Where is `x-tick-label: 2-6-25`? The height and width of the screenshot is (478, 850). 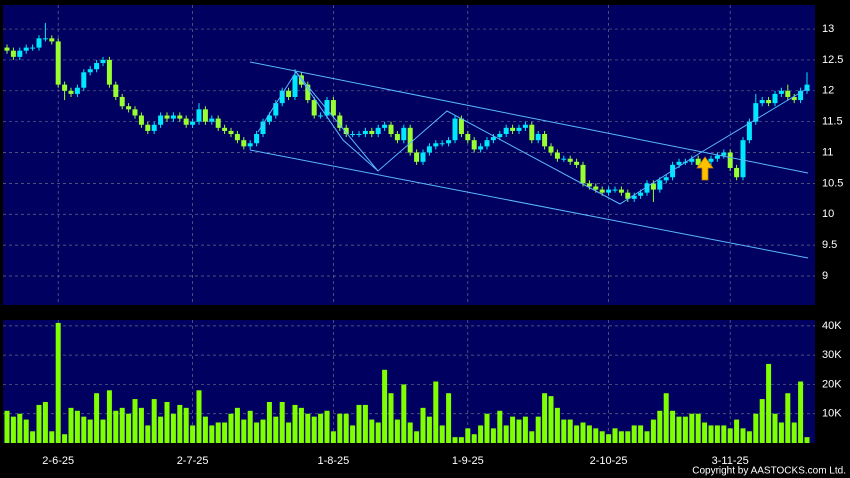 x-tick-label: 2-6-25 is located at coordinates (58, 461).